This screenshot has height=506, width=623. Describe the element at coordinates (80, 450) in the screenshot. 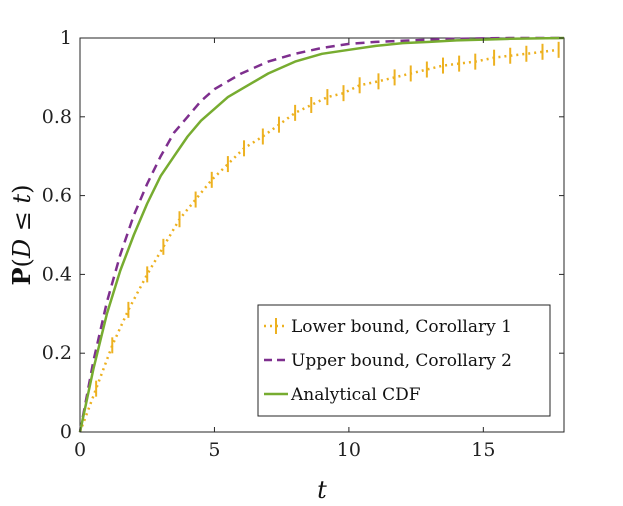

I see `x-tick-label: 0` at that location.